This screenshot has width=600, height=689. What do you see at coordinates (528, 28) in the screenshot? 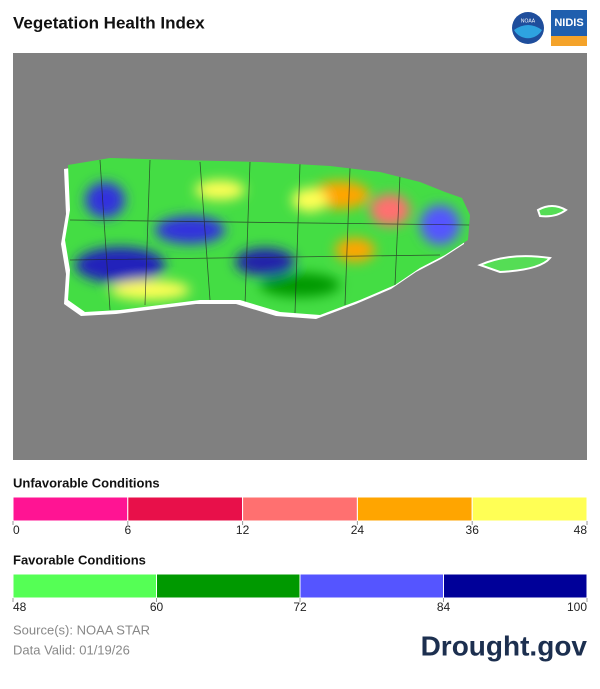
I see `noaa-logo: NOAA` at bounding box center [528, 28].